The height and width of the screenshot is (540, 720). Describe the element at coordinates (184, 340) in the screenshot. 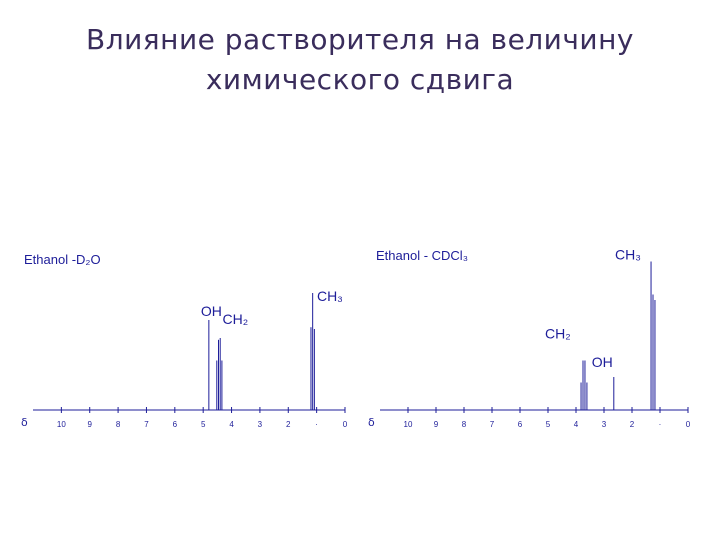

I see `spectrum-ethanol-d2o: Ethanol -D₂O δ 10 9 8 7 6 5 4 3 2 · 0 OH CH₂ CH₃` at that location.